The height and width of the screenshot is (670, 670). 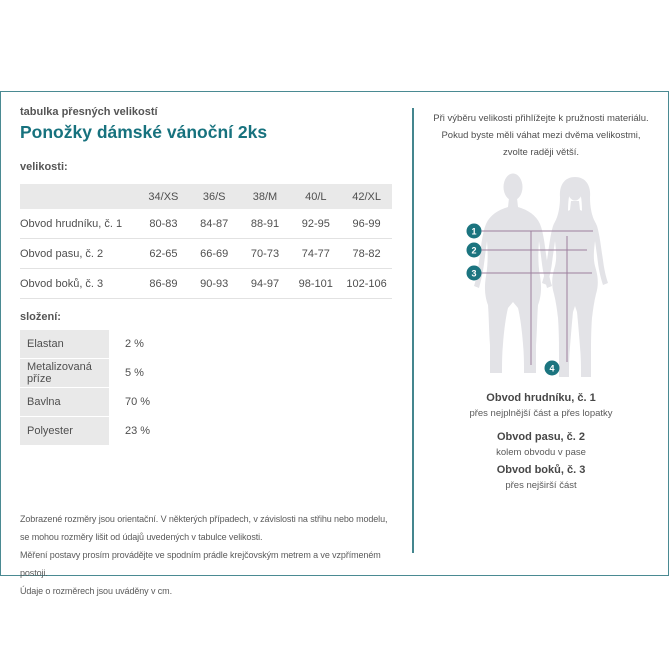 I want to click on body-measurement-diagram: 1 2 3 4, so click(x=536, y=276).